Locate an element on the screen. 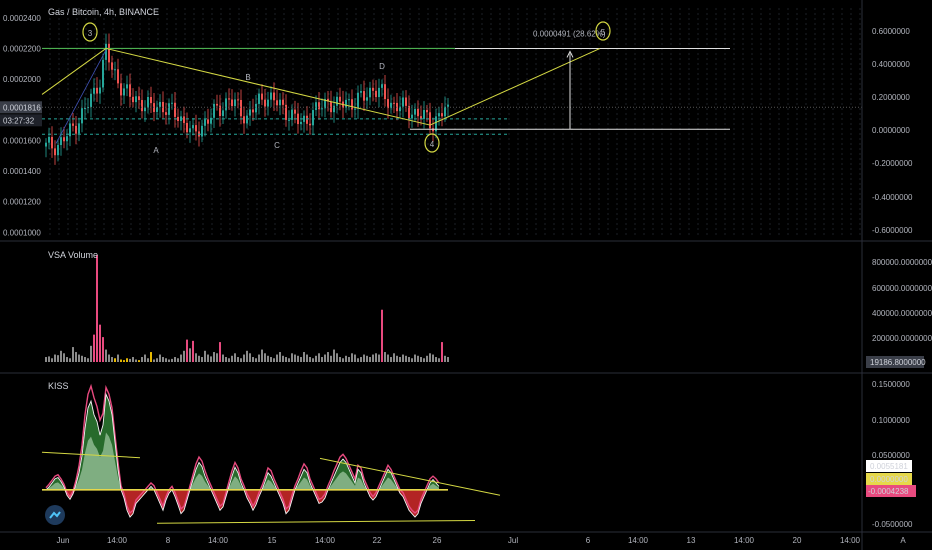 The width and height of the screenshot is (932, 550). kiss-positive-area is located at coordinates (242, 442).